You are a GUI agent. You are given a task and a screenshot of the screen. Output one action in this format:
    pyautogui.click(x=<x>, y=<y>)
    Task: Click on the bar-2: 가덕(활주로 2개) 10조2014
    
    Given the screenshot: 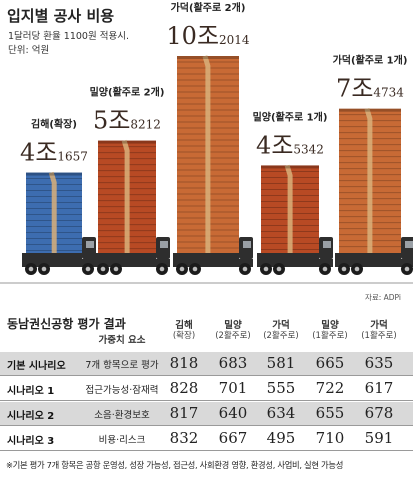 What is the action you would take?
    pyautogui.click(x=209, y=138)
    